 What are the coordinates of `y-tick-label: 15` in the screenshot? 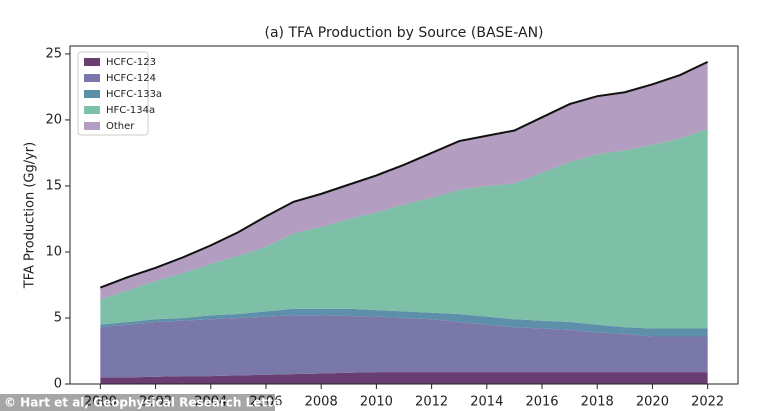 It's located at (53, 185).